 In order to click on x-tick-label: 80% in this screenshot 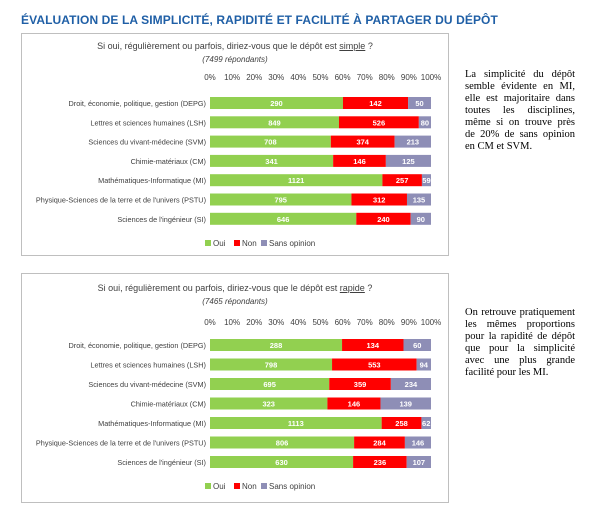, I will do `click(387, 322)`.